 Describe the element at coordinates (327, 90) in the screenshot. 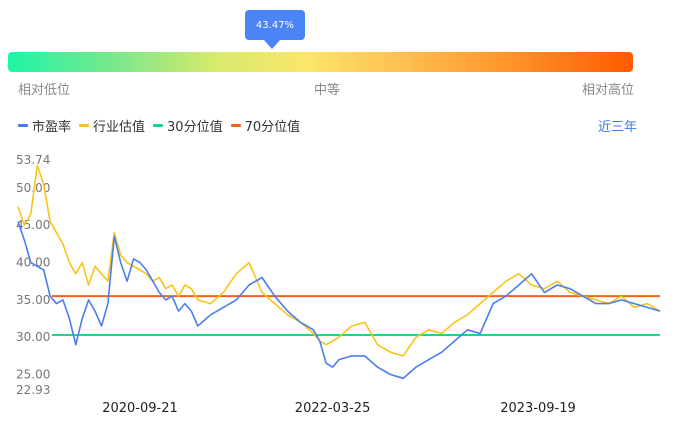

I see `gauge-mid-label: 中等` at that location.